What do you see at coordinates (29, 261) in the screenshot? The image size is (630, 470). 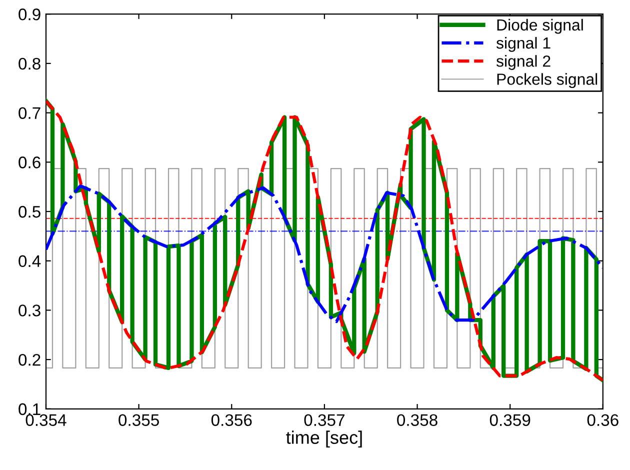 I see `y-tick-label: 0.4` at bounding box center [29, 261].